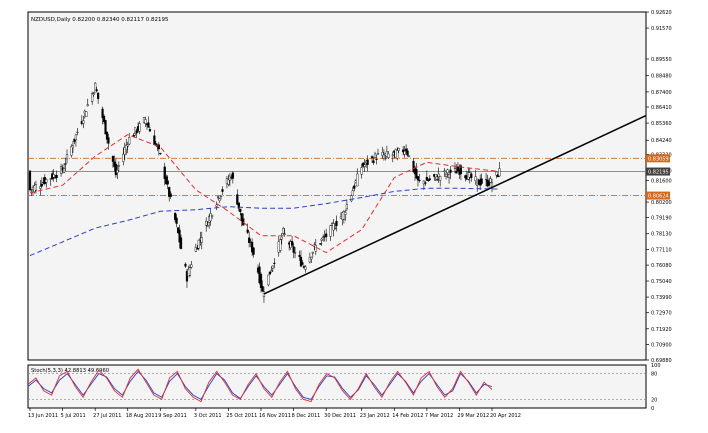  I want to click on current-price-box, so click(658, 171).